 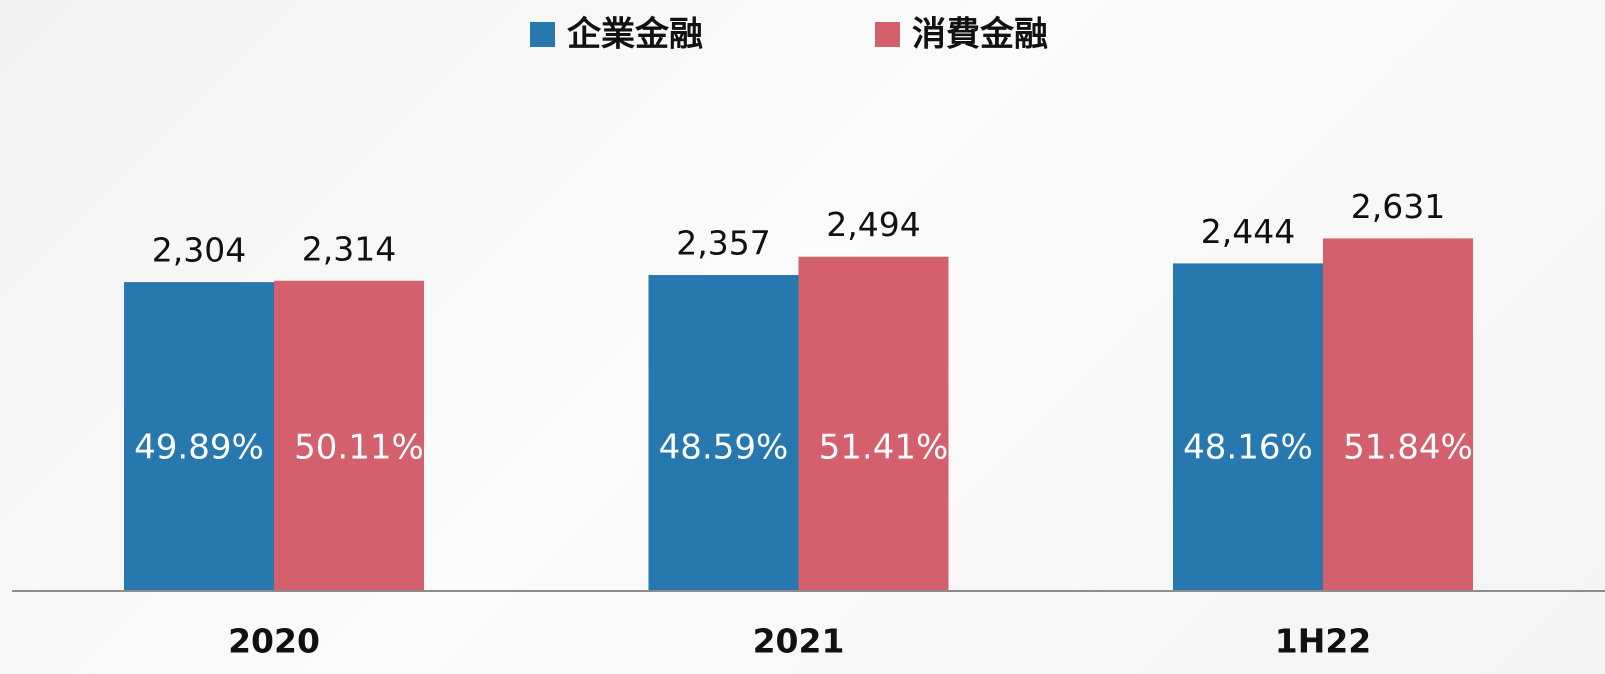 What do you see at coordinates (724, 448) in the screenshot?
I see `percentage-label: 48.59%` at bounding box center [724, 448].